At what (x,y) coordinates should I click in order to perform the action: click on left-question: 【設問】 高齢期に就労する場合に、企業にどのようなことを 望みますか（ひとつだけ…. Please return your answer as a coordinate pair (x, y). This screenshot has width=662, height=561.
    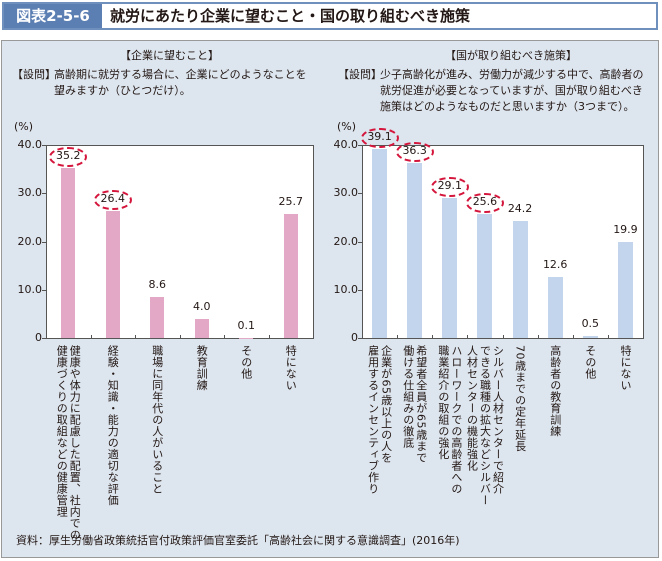
    Looking at the image, I should click on (172, 87).